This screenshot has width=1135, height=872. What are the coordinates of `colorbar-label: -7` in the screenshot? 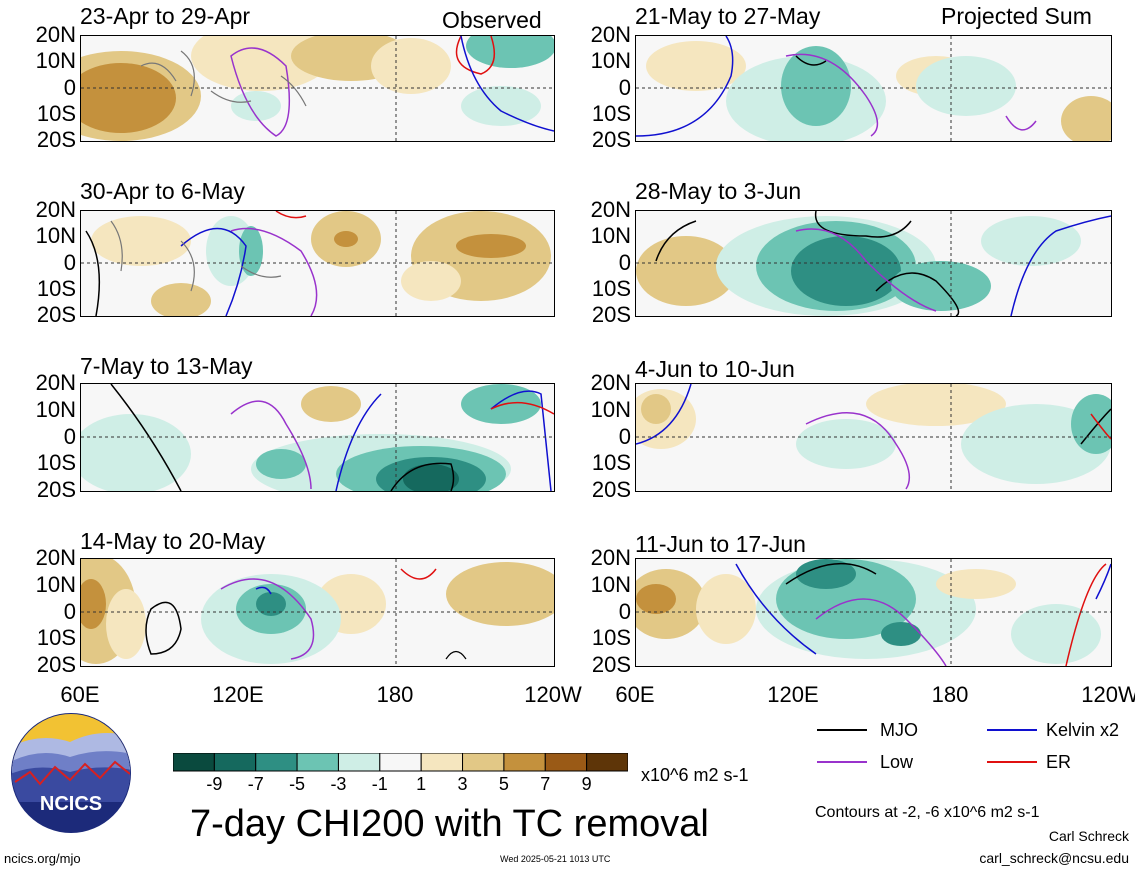 It's located at (255, 784).